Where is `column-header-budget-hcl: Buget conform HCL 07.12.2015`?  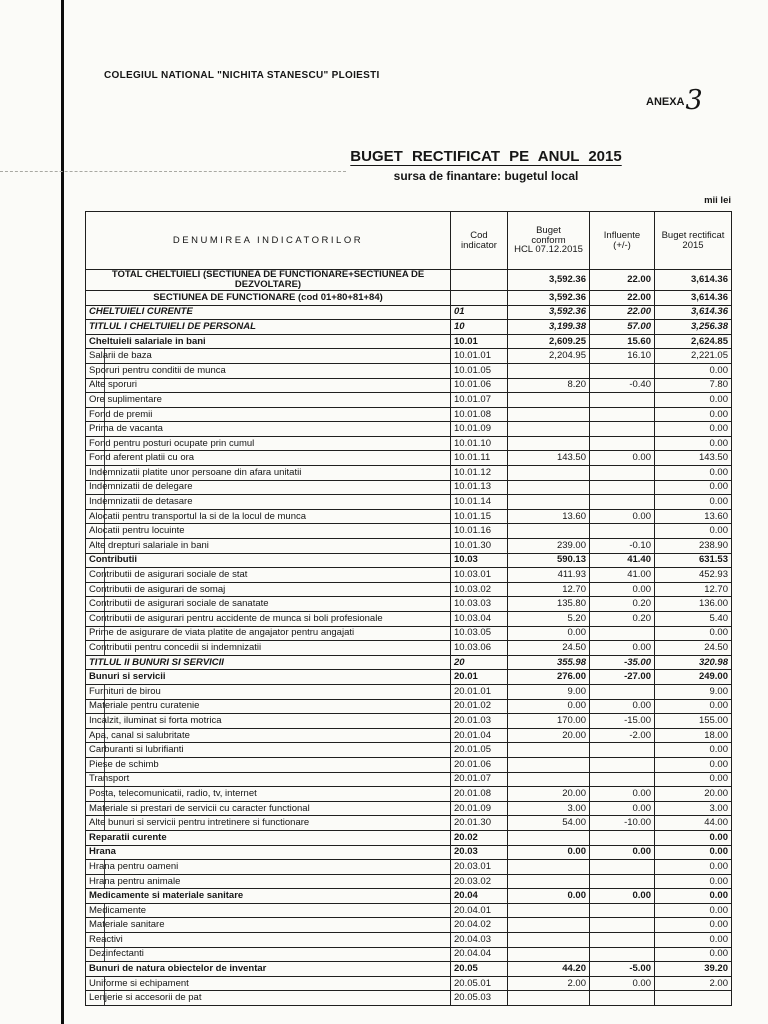
column-header-budget-hcl: Buget conform HCL 07.12.2015 is located at coordinates (548, 240).